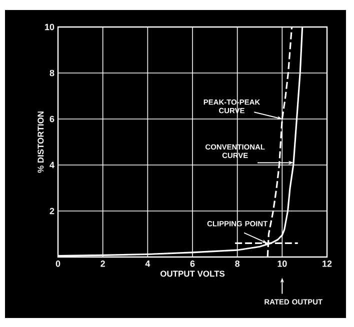 Image resolution: width=354 pixels, height=327 pixels. Describe the element at coordinates (192, 273) in the screenshot. I see `x-axis-title: OUTPUT VOLTS` at that location.